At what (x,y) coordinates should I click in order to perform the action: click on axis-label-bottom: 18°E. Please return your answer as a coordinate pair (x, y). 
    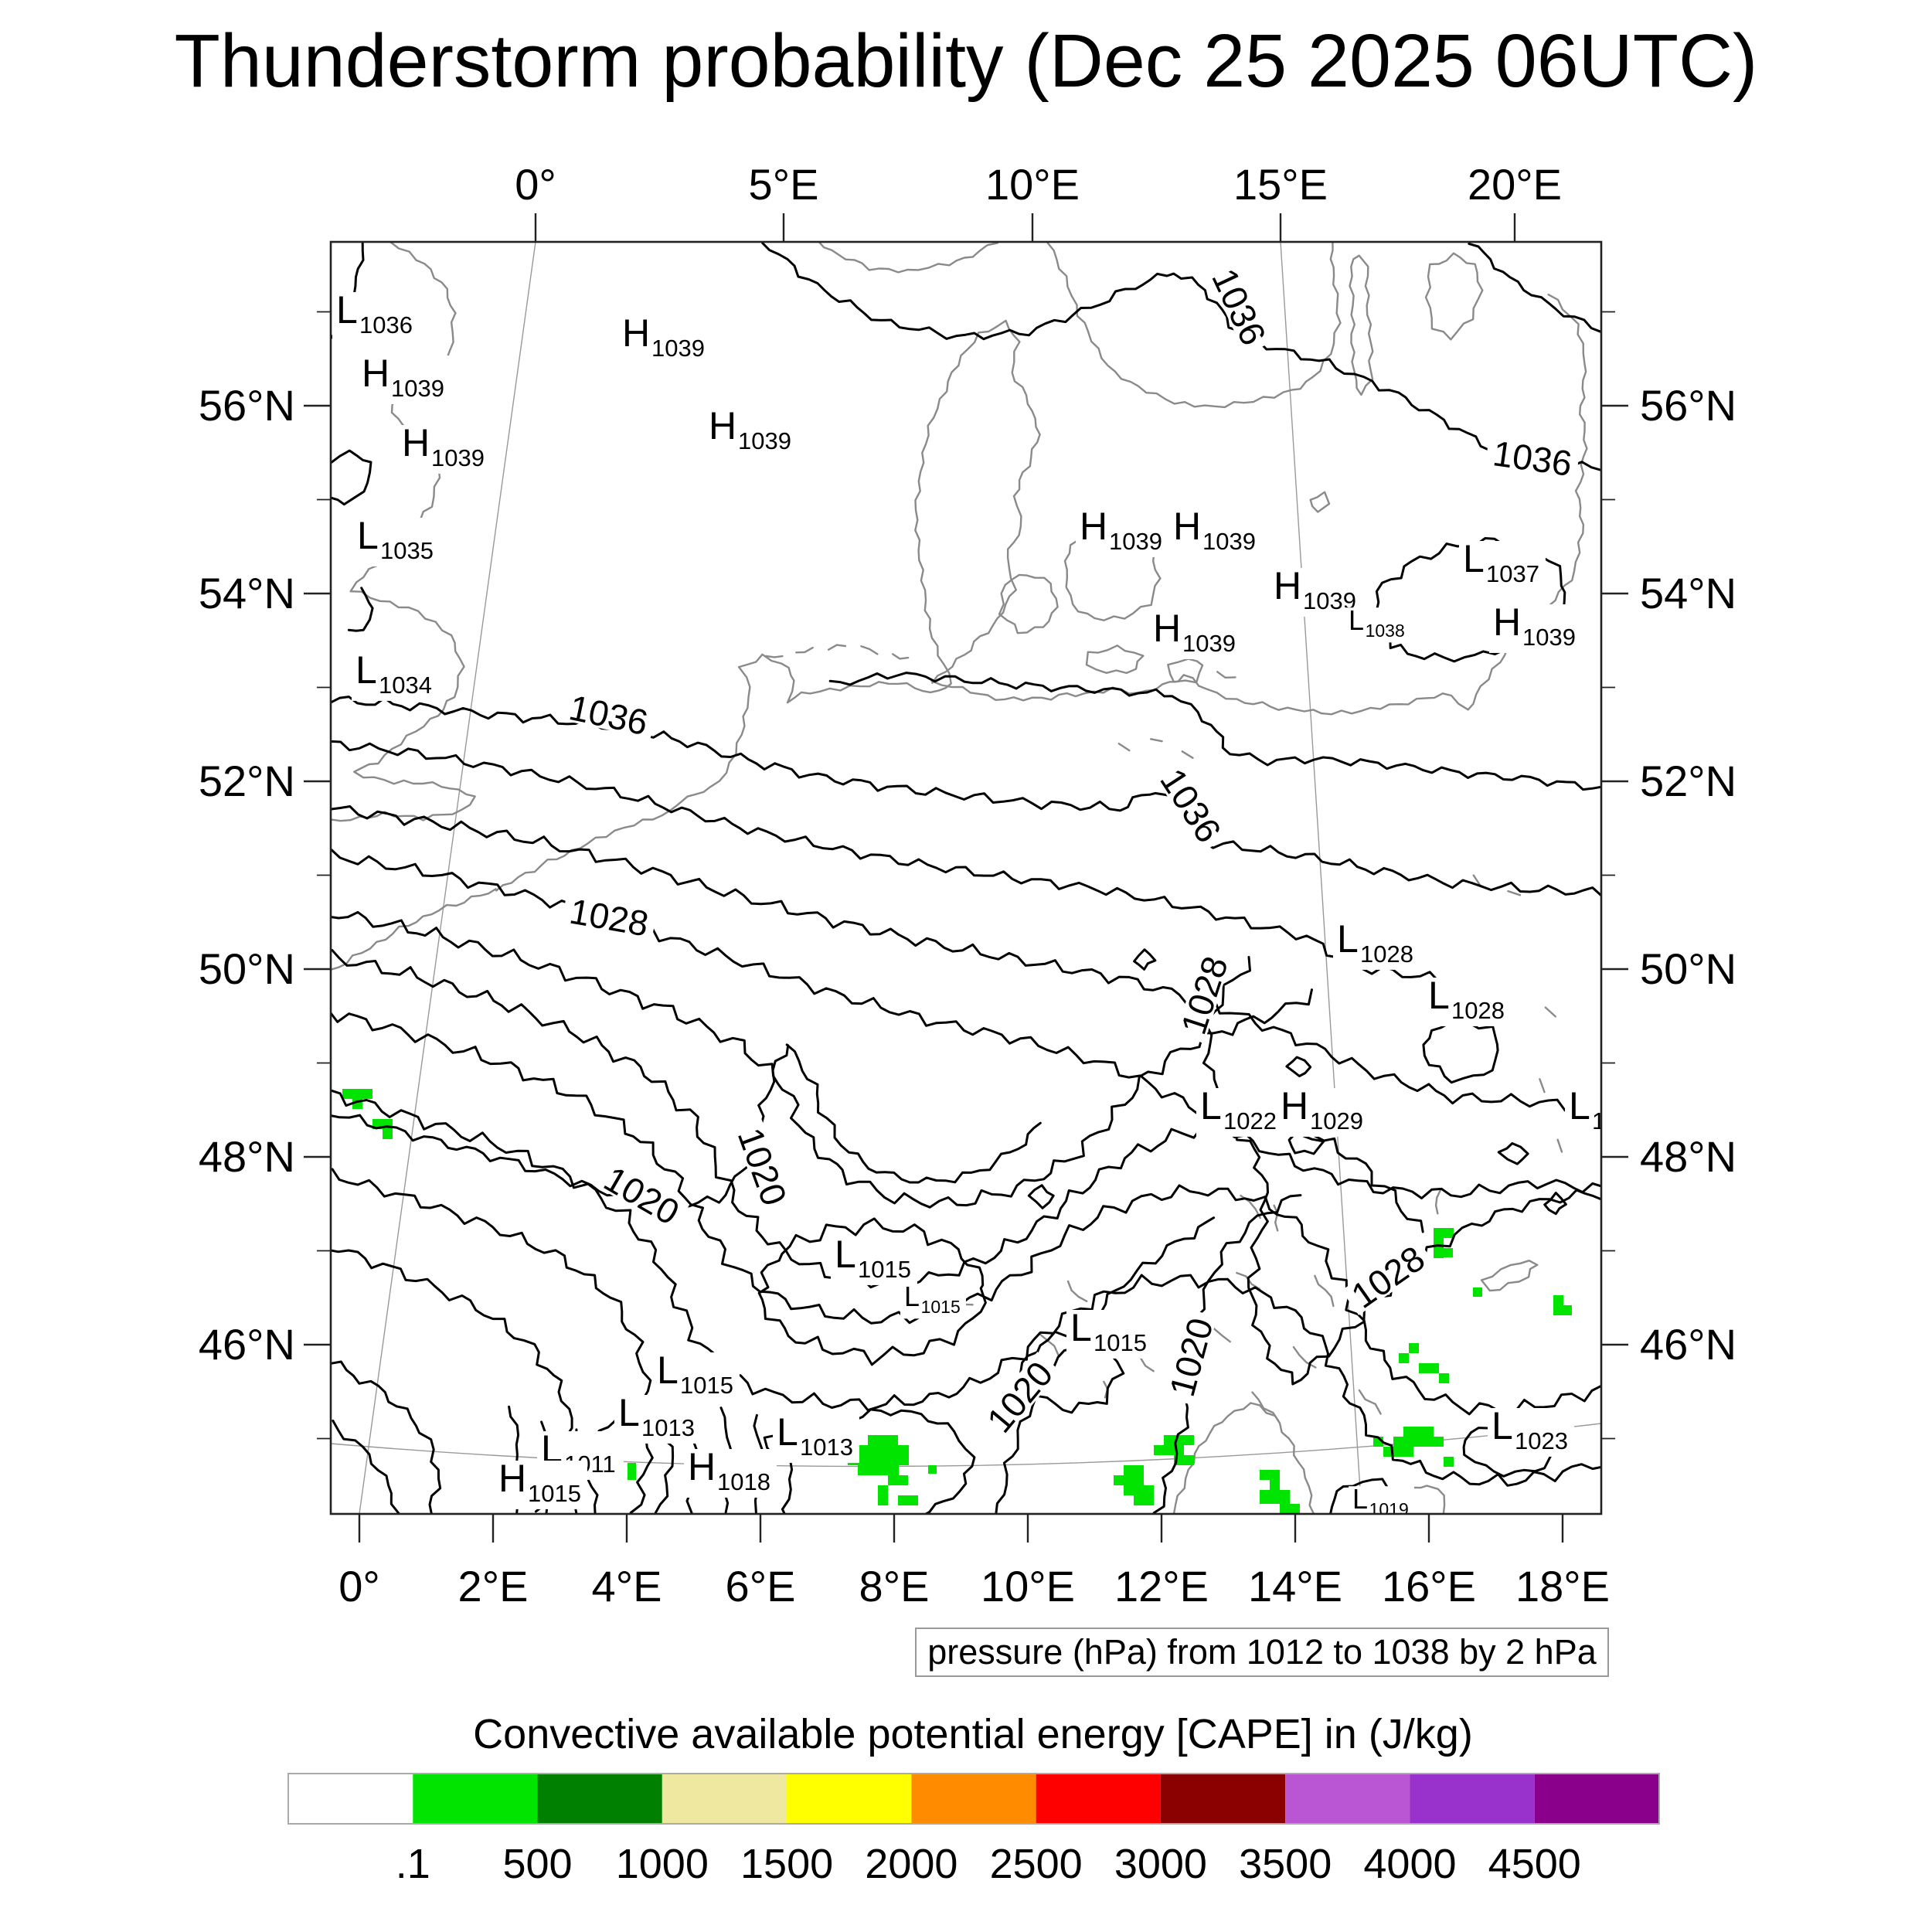
    Looking at the image, I should click on (1562, 1586).